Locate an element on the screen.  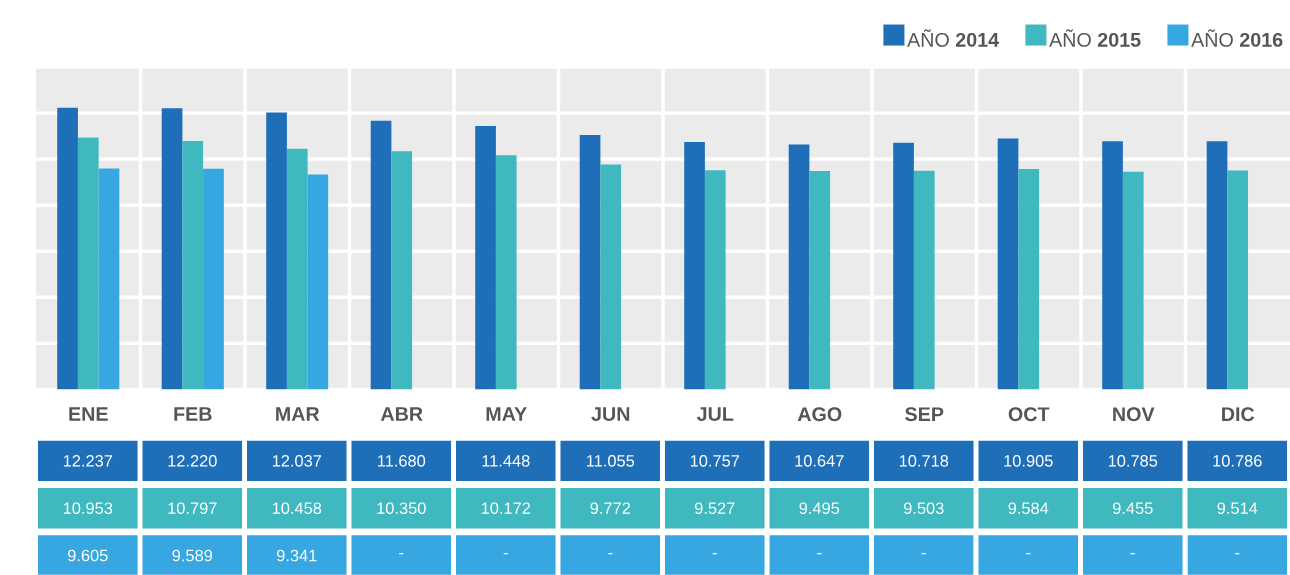
data-label: 10.757 is located at coordinates (715, 461).